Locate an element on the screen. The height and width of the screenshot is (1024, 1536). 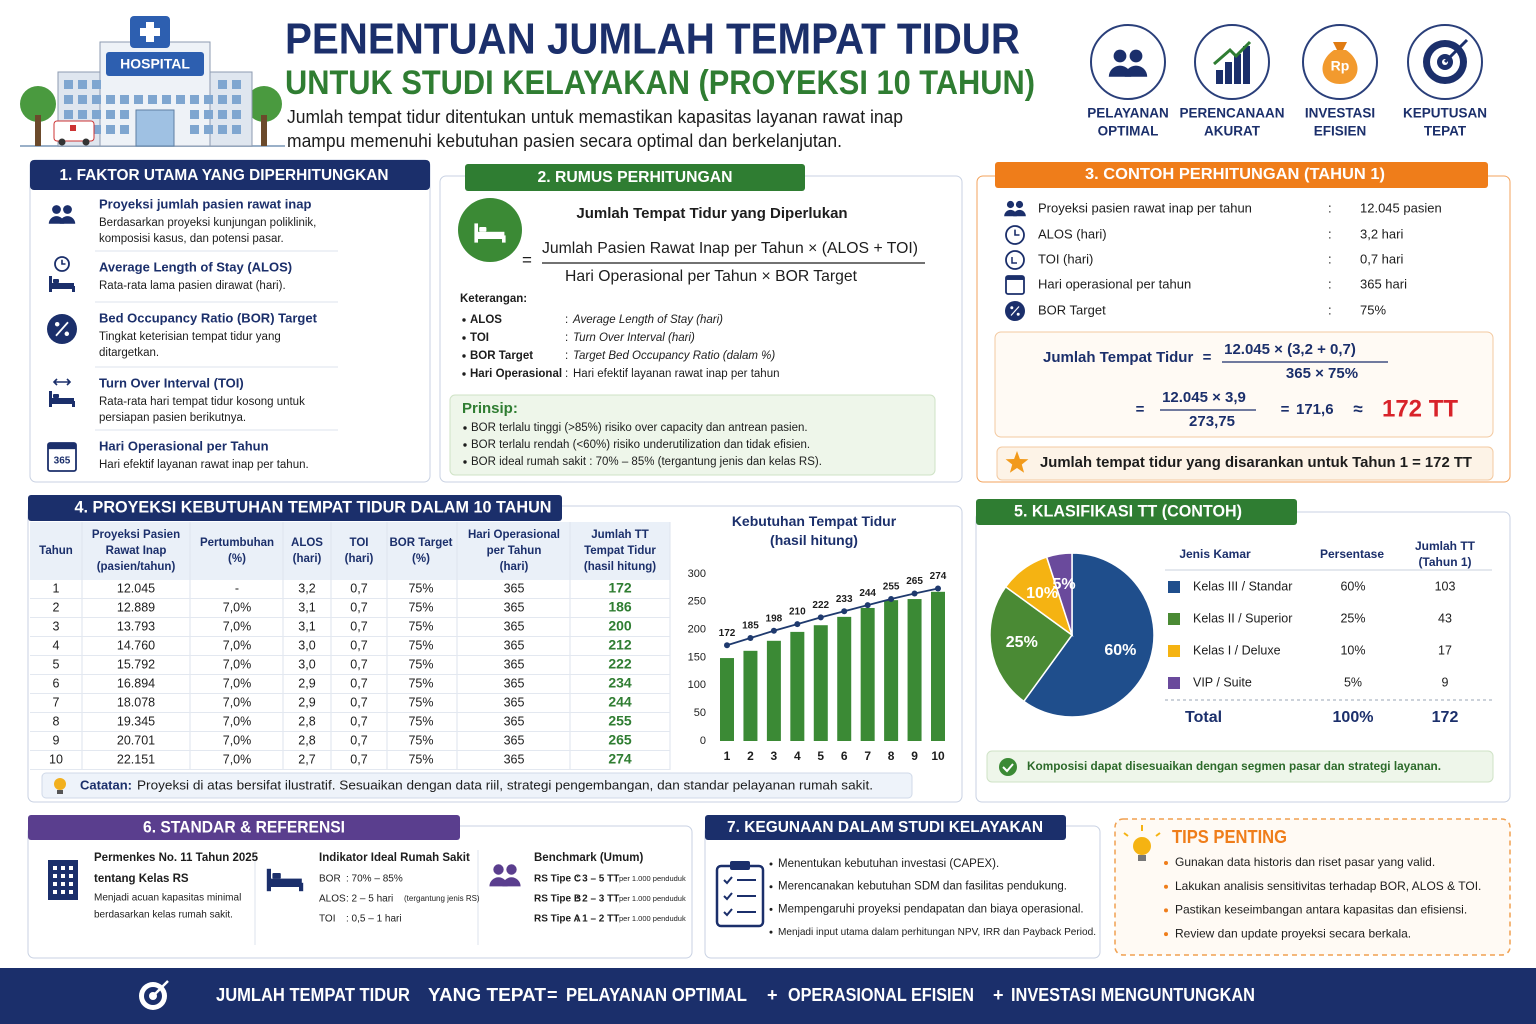
table-cell: 200 is located at coordinates (620, 626).